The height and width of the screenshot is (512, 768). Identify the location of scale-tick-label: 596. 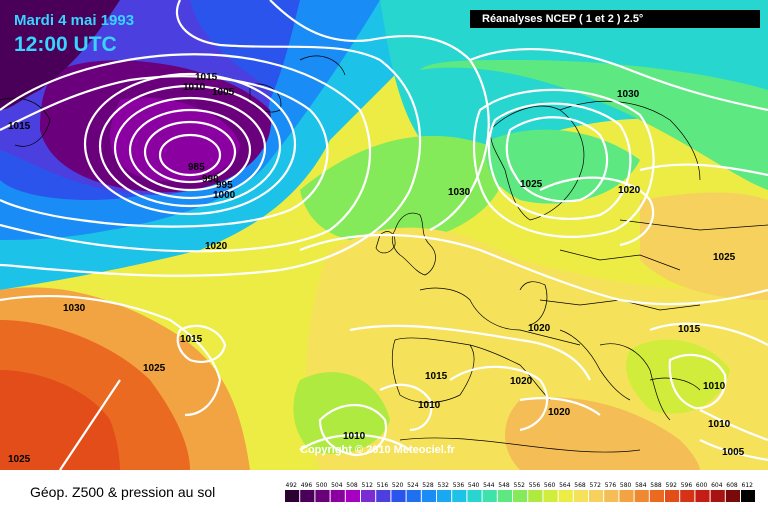
(687, 485).